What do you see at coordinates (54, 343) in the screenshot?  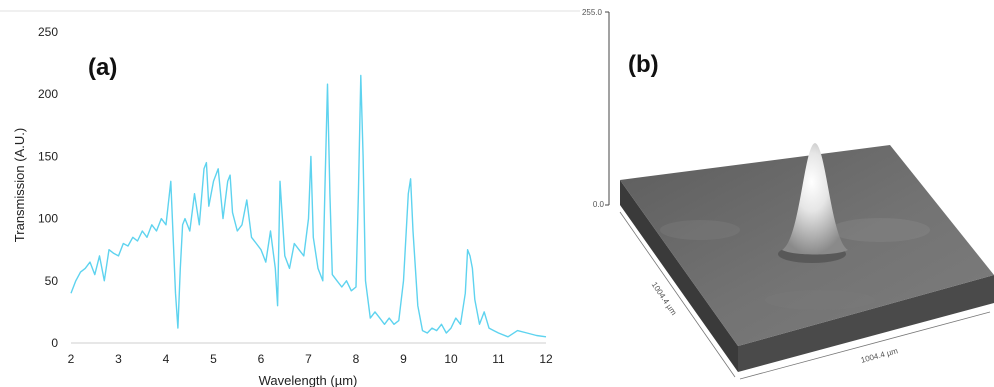 I see `y-tick-label: 0` at bounding box center [54, 343].